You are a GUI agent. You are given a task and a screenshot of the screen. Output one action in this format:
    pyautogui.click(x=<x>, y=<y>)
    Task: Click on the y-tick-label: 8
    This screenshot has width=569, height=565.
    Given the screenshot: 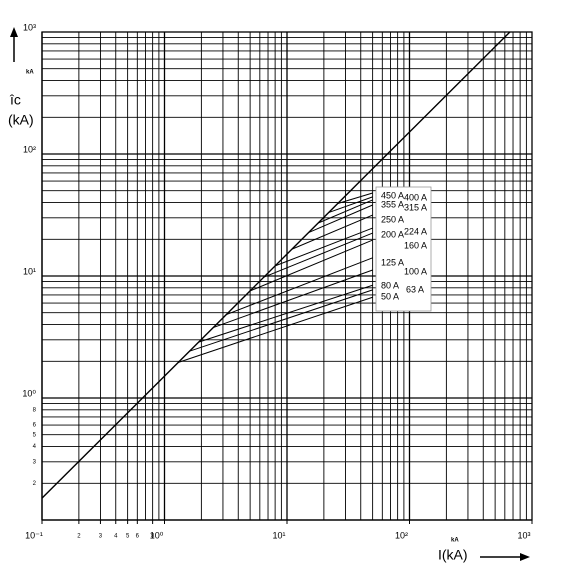 What is the action you would take?
    pyautogui.click(x=35, y=410)
    